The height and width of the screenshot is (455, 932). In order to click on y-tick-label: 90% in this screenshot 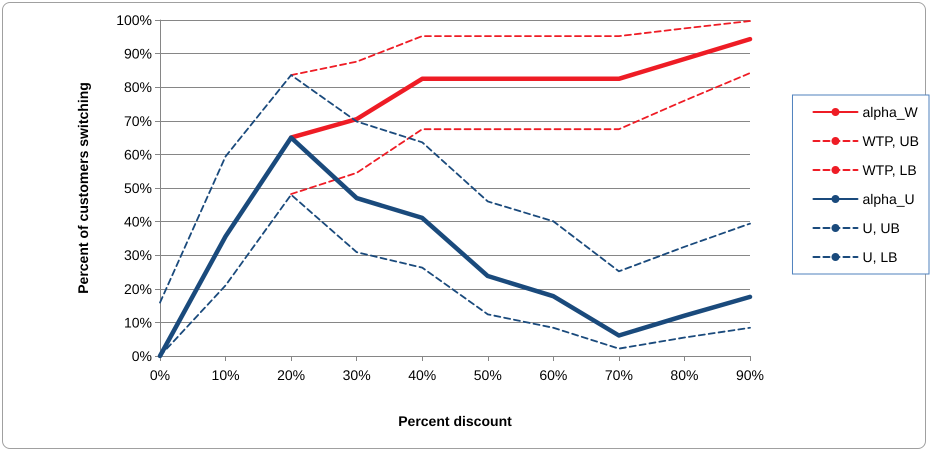, I will do `click(138, 54)`.